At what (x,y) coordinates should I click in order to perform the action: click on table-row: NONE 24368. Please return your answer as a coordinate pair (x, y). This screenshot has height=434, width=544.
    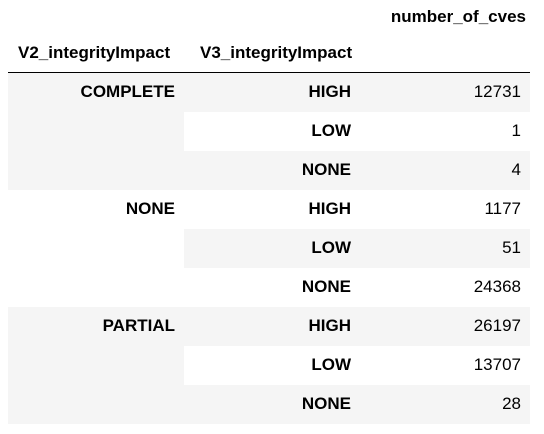
    Looking at the image, I should click on (269, 287).